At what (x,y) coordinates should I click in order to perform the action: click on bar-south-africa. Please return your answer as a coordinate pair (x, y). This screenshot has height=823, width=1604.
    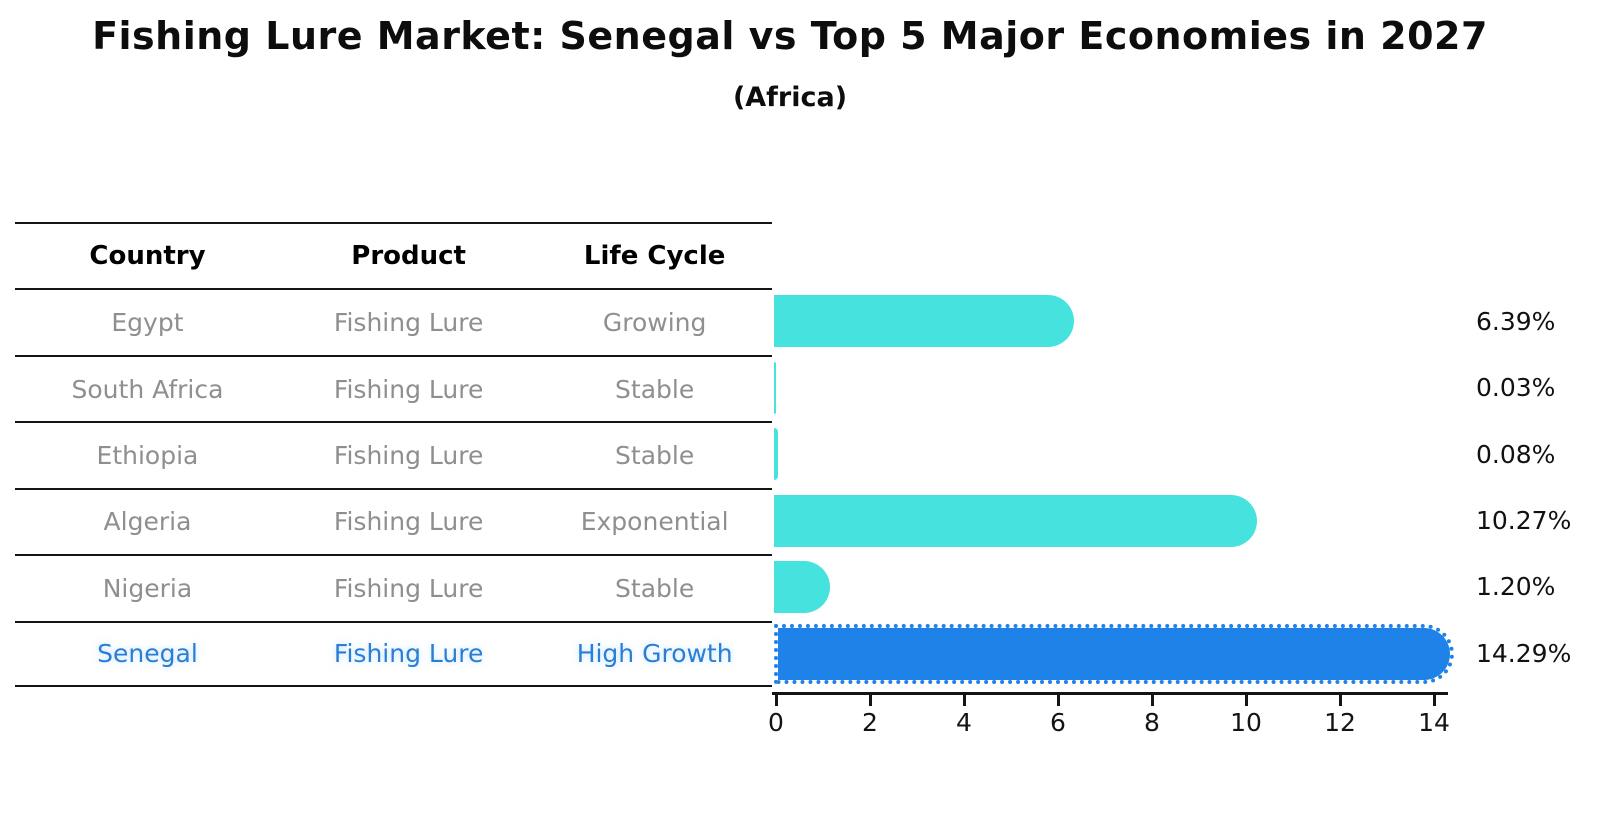
    Looking at the image, I should click on (775, 387).